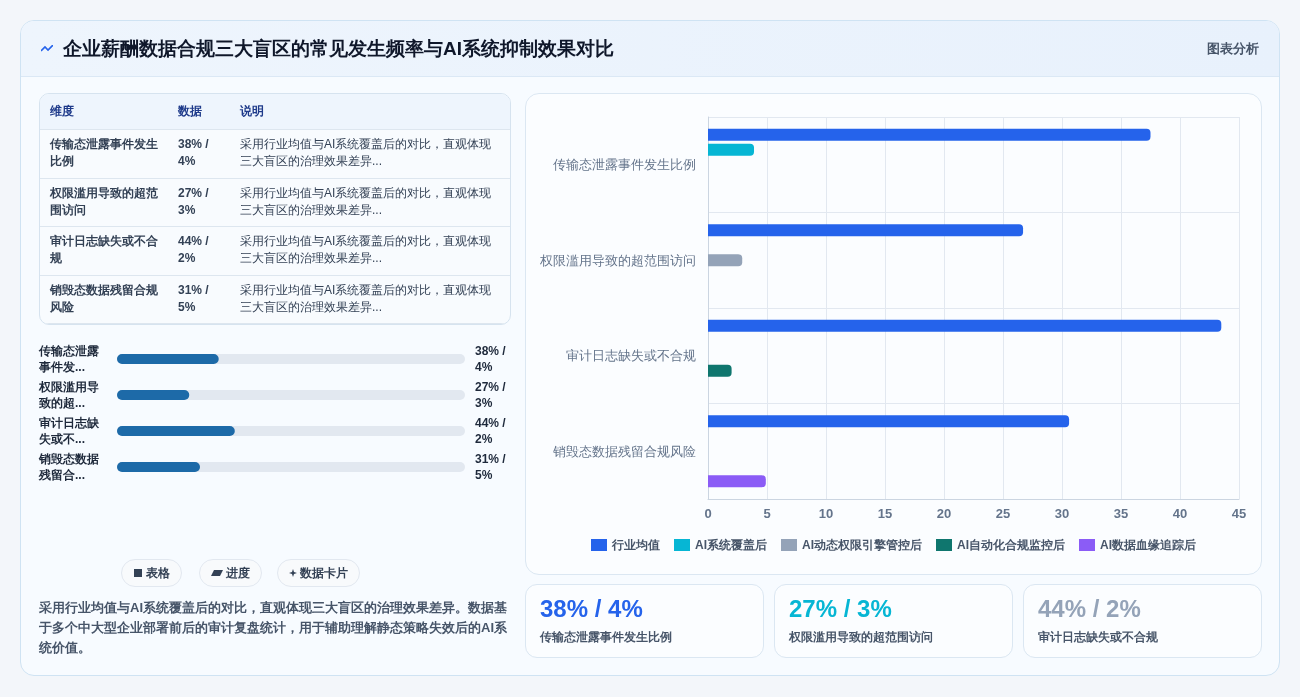 The image size is (1300, 697). Describe the element at coordinates (1239, 513) in the screenshot. I see `x-tick-label: 45` at that location.